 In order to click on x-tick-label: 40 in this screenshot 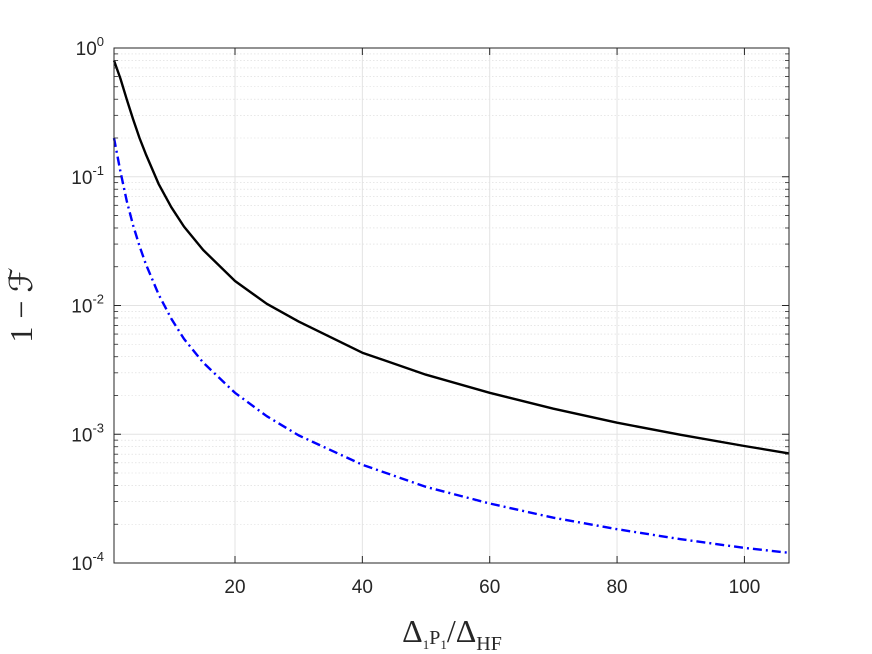, I will do `click(362, 587)`.